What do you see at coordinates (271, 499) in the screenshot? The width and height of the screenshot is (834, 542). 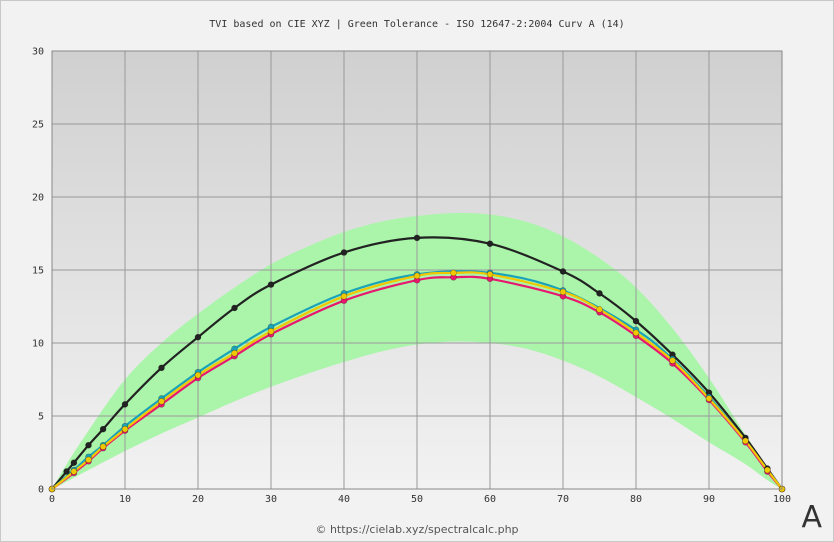 I see `x-tick-label: 30` at bounding box center [271, 499].